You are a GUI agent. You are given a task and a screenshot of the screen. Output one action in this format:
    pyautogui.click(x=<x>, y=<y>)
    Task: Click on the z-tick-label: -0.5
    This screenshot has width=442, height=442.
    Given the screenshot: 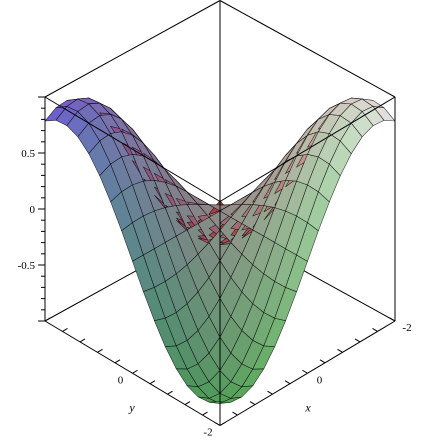 What is the action you would take?
    pyautogui.click(x=27, y=266)
    